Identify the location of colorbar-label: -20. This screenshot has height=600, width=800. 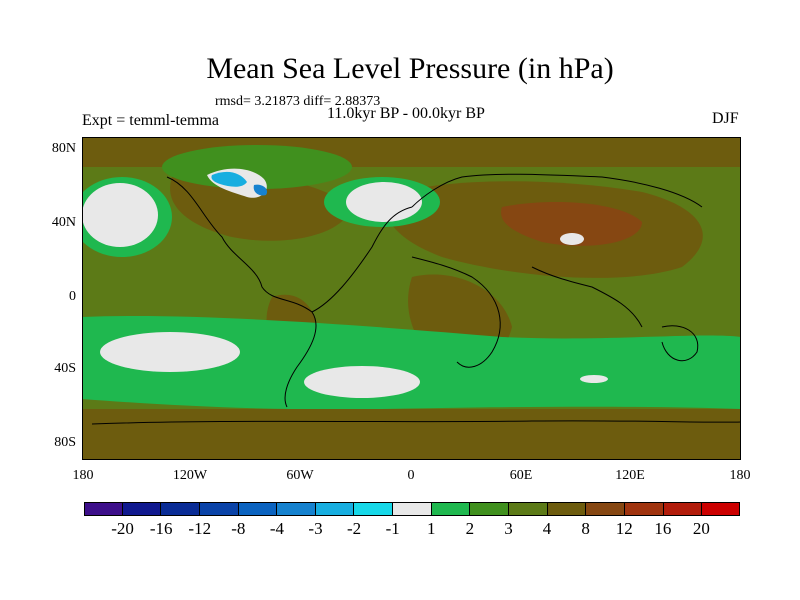
(122, 528).